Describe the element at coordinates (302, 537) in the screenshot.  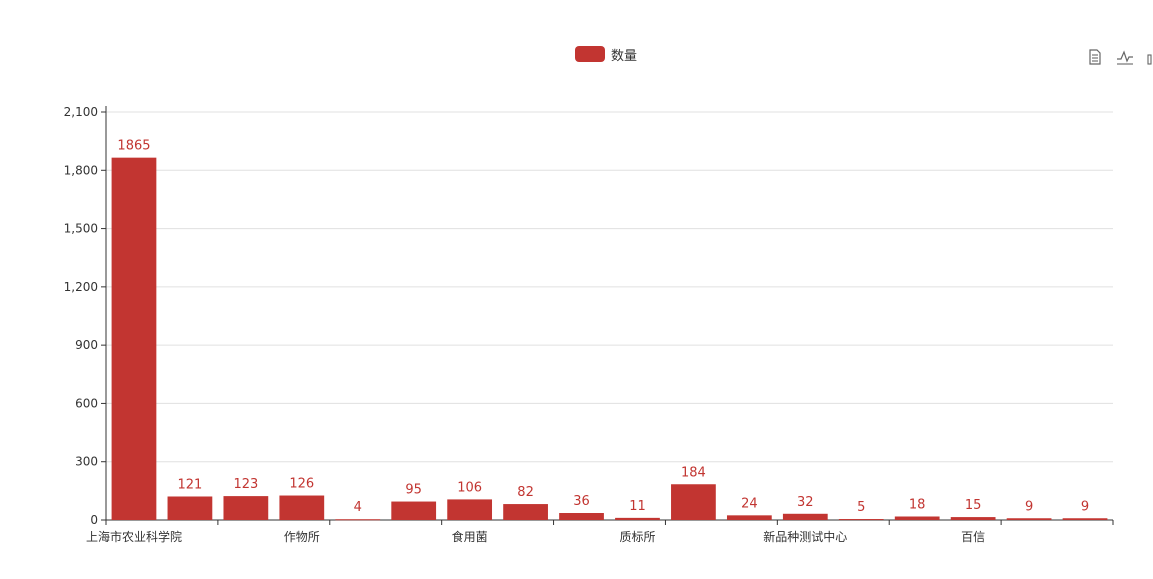
I see `x-tick-label: 作物所` at that location.